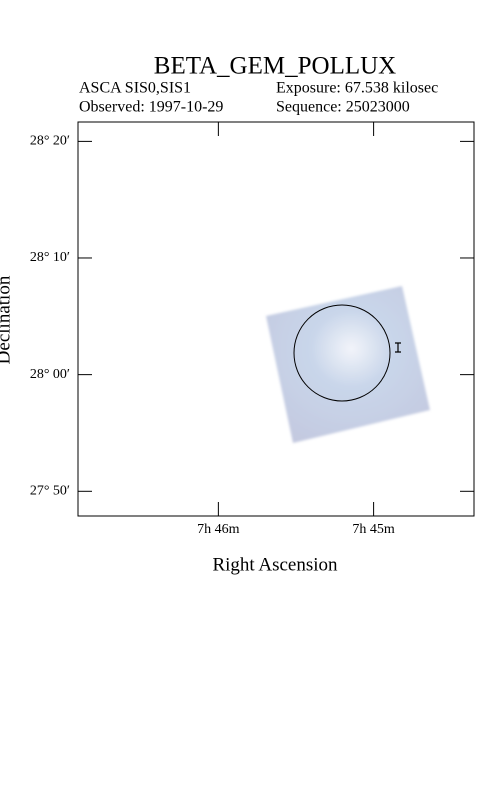 The height and width of the screenshot is (792, 486). What do you see at coordinates (275, 66) in the screenshot?
I see `chart-title: BETA_GEM_POLLUX` at bounding box center [275, 66].